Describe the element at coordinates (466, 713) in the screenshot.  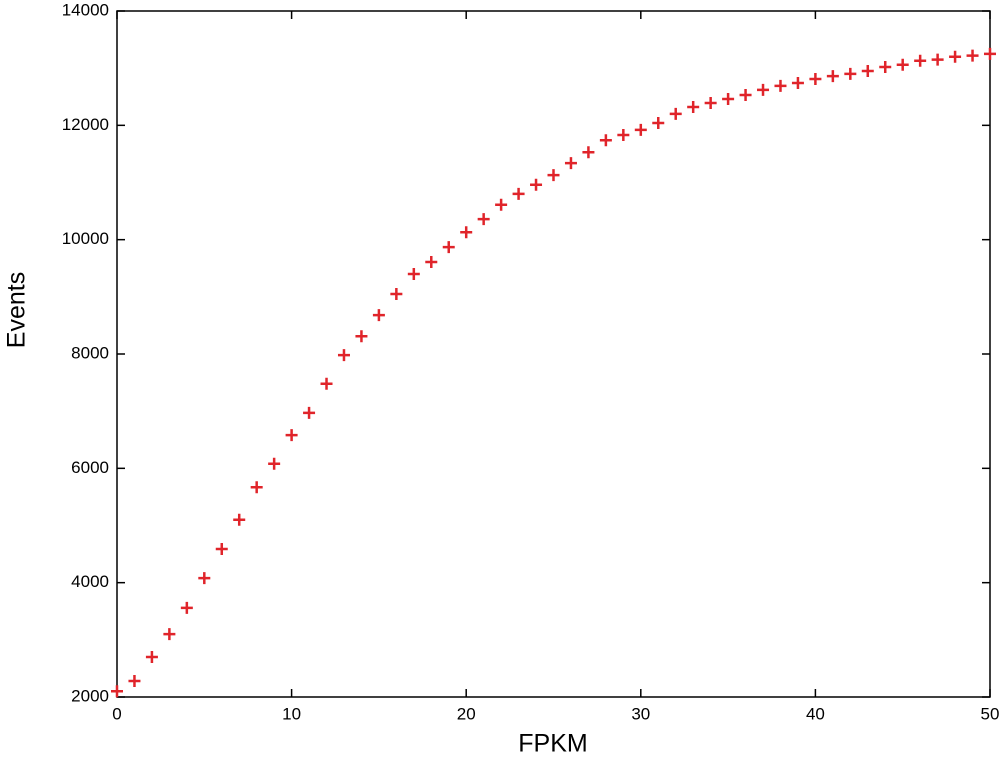
I see `x-tick-label: 20` at that location.